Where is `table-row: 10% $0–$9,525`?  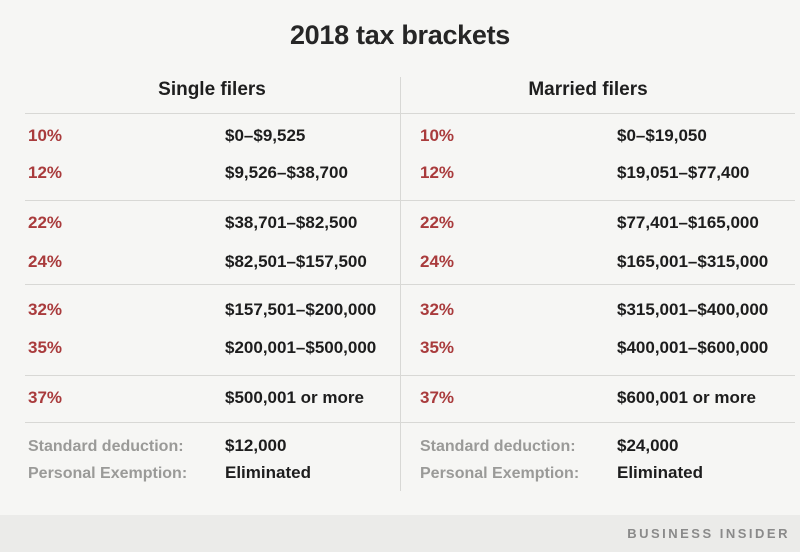 table-row: 10% $0–$9,525 is located at coordinates (166, 136).